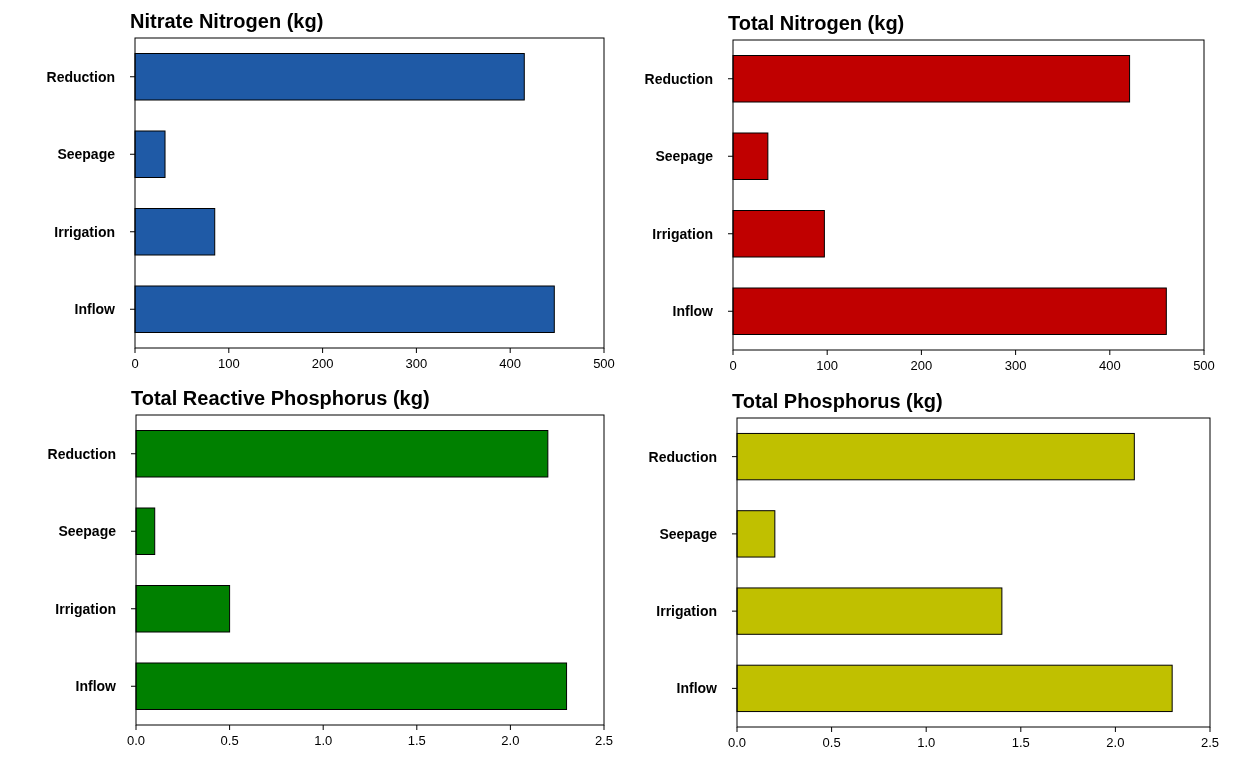 This screenshot has width=1234, height=760. I want to click on chart-title: Total Phosphorus (kg), so click(837, 401).